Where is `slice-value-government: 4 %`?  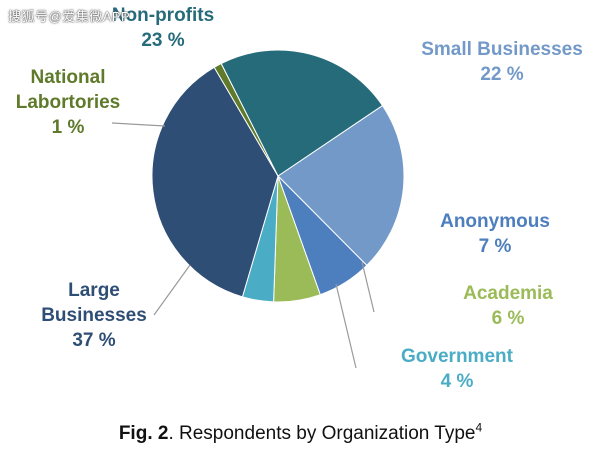
slice-value-government: 4 % is located at coordinates (457, 381).